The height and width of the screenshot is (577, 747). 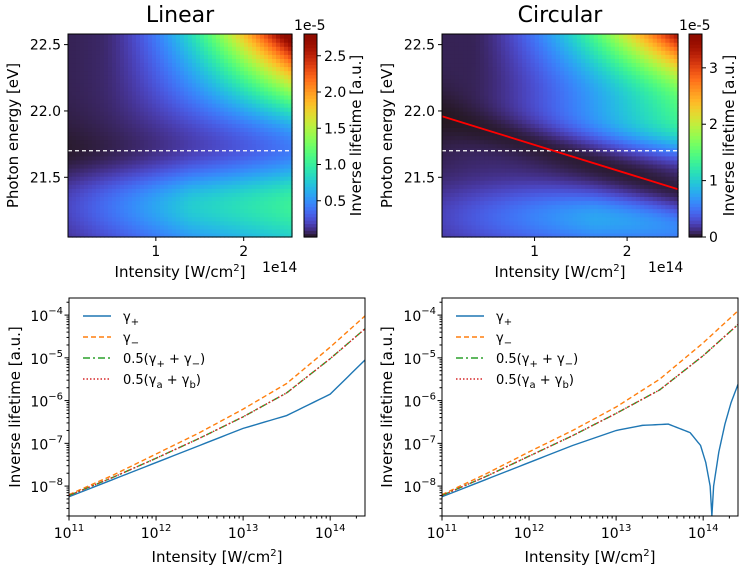 What do you see at coordinates (335, 93) in the screenshot?
I see `colorbar-tick-label: 2.0` at bounding box center [335, 93].